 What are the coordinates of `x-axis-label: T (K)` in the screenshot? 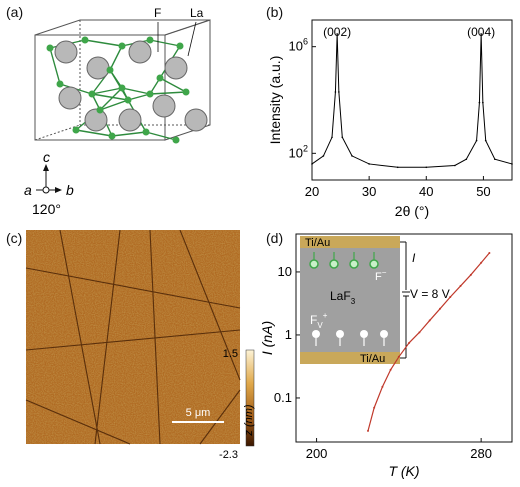 It's located at (403, 471).